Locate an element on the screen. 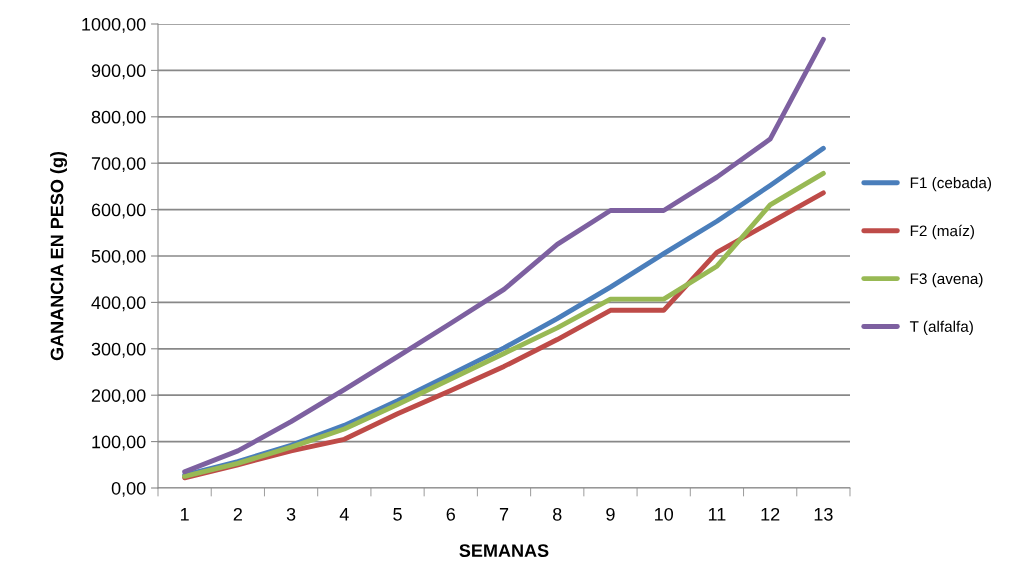 Image resolution: width=1022 pixels, height=582 pixels. x-tick-label: 12 is located at coordinates (770, 514).